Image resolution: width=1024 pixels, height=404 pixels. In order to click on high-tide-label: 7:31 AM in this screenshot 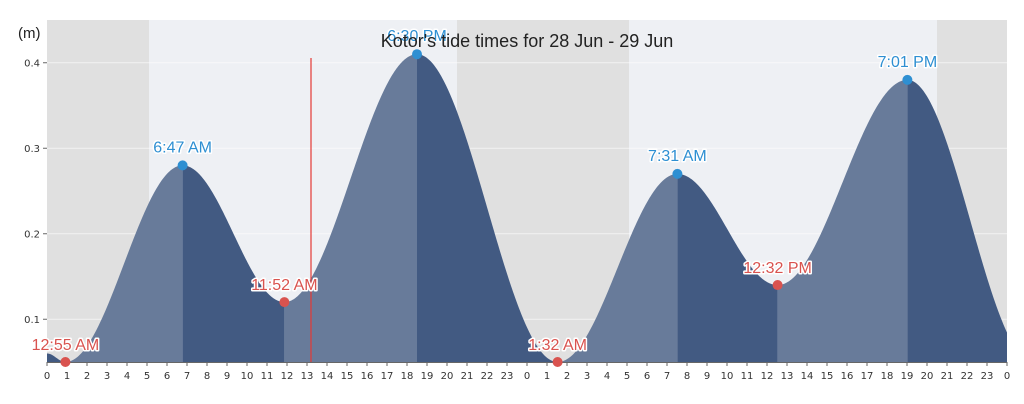, I will do `click(677, 156)`.